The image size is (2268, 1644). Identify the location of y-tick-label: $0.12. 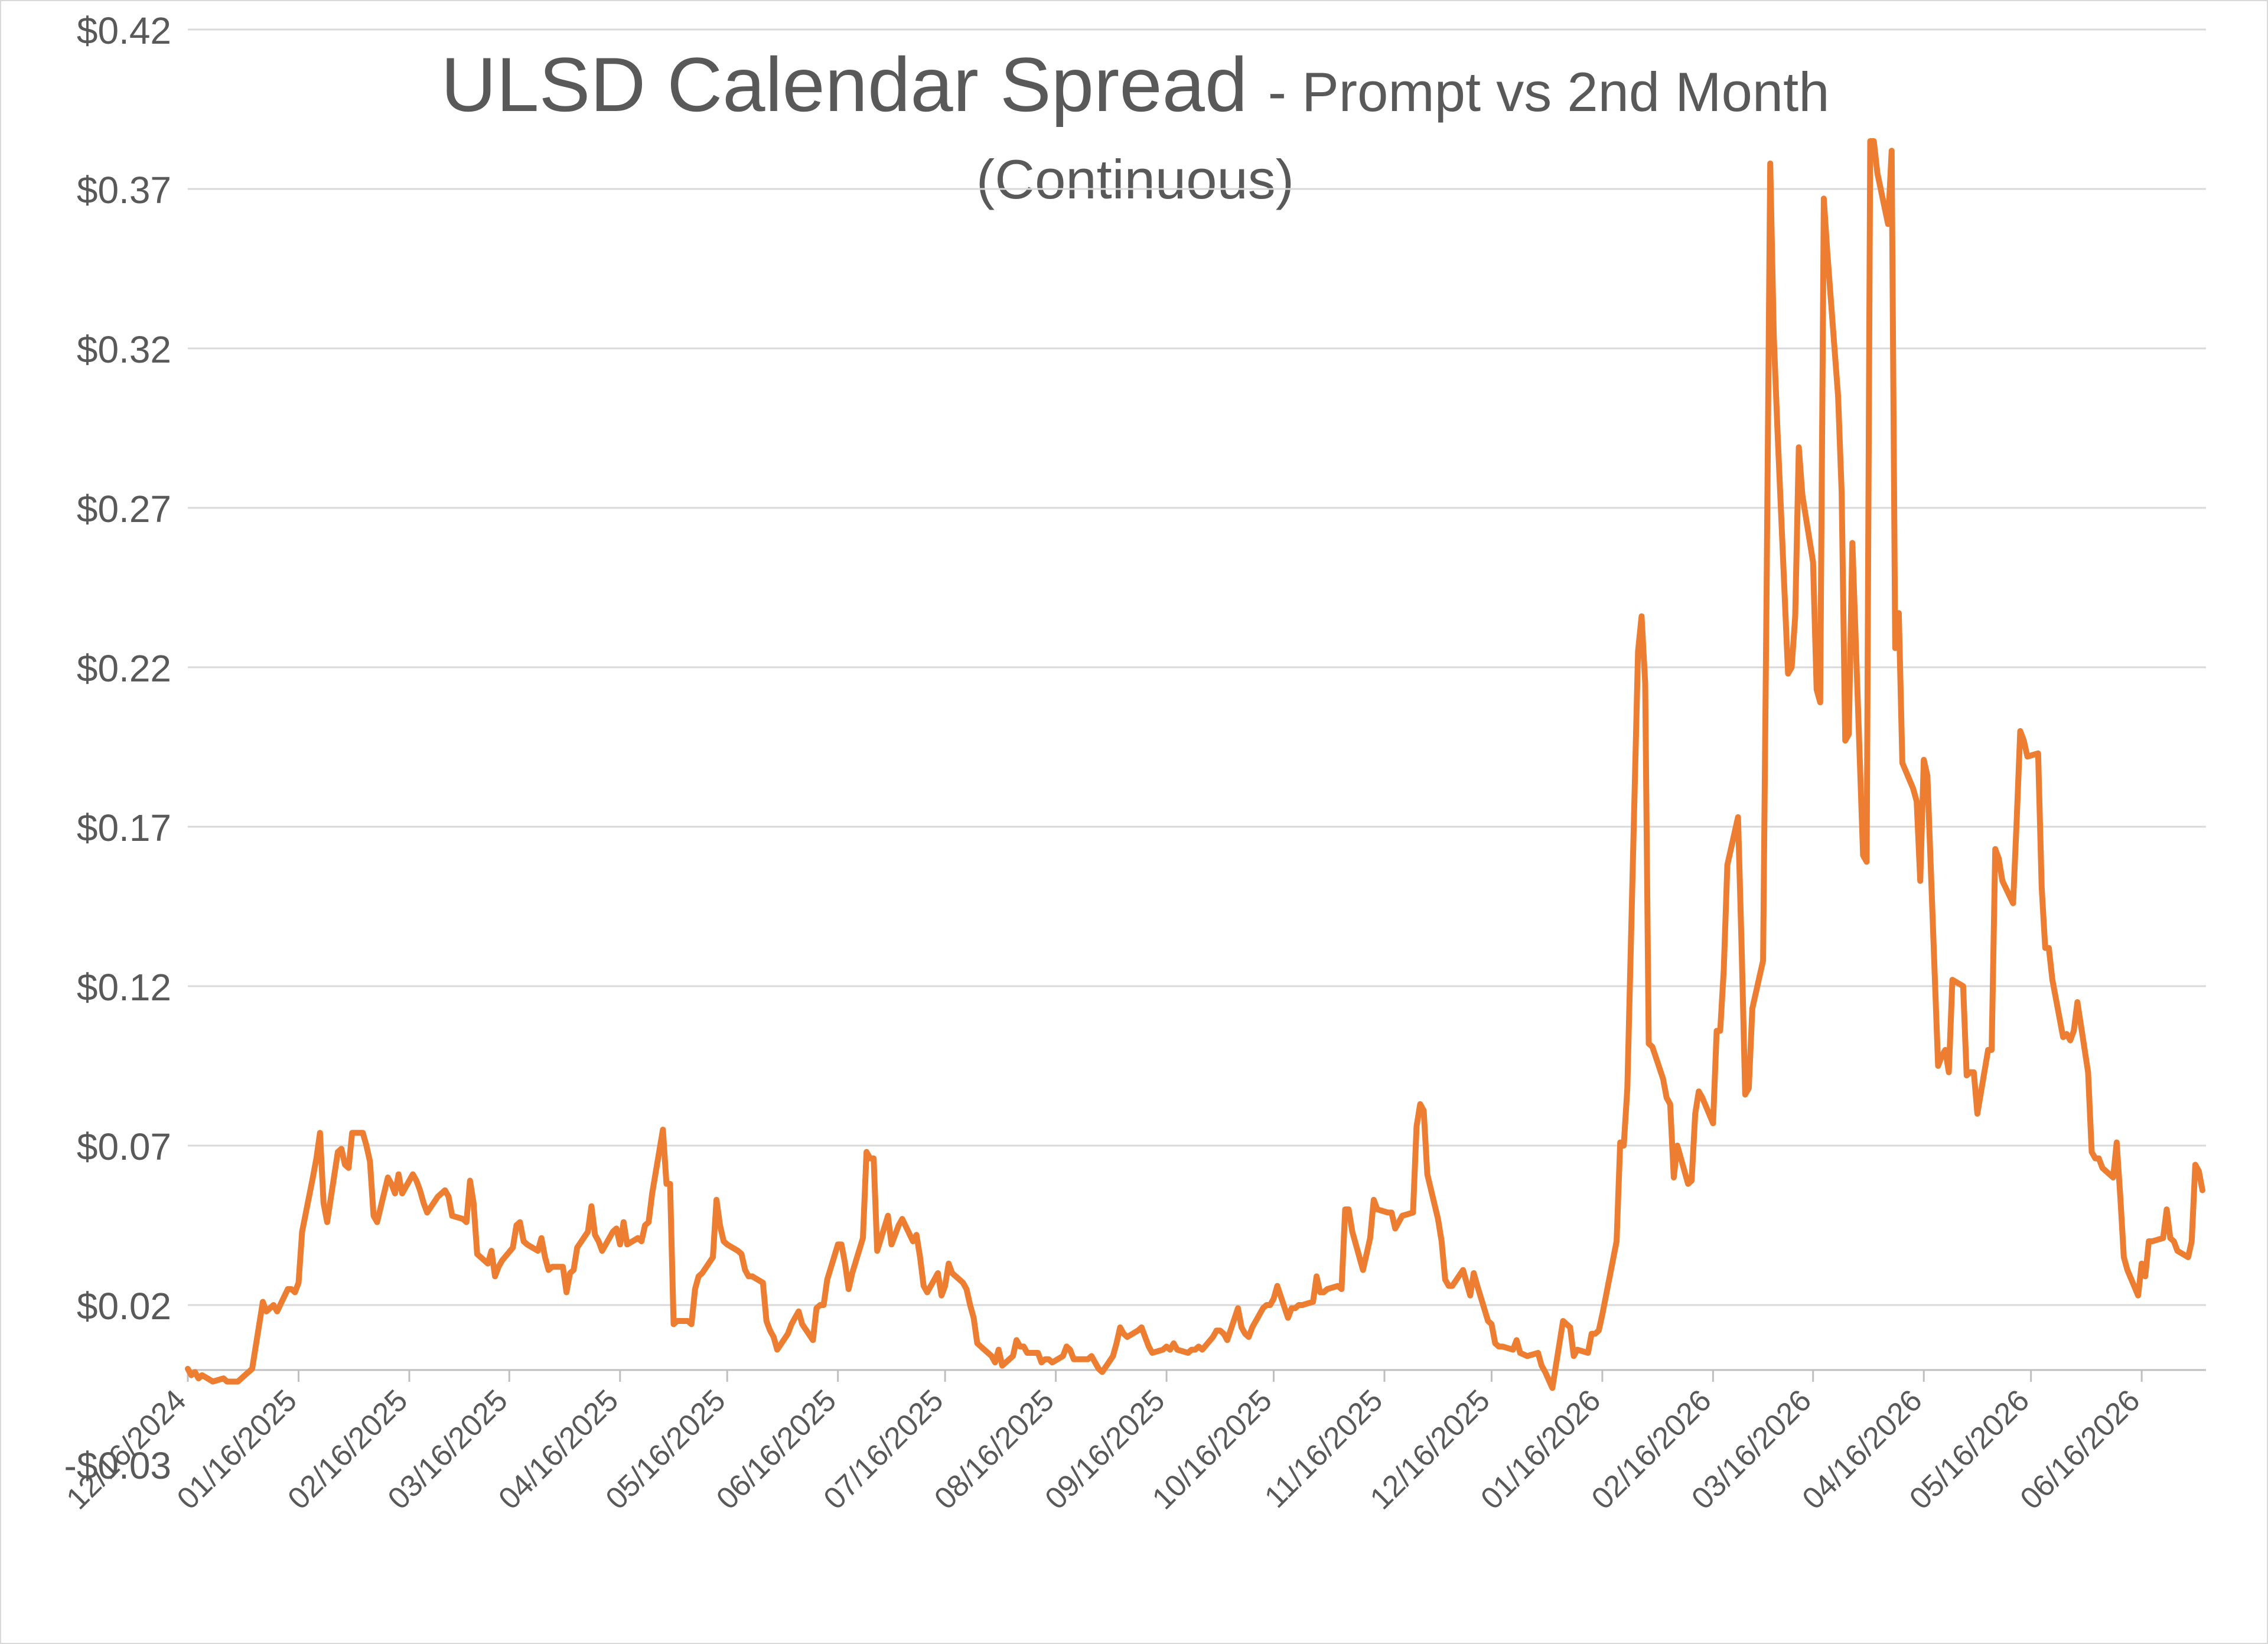
(124, 987).